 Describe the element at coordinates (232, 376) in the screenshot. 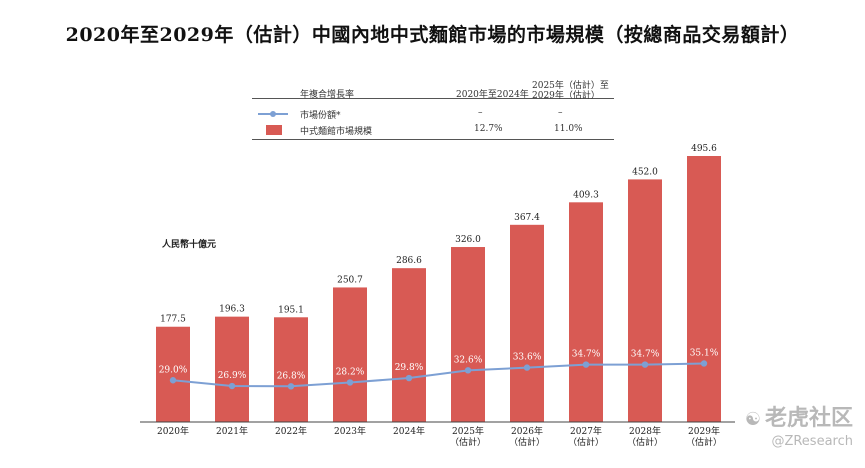

I see `share-value-label-1: 26.9%` at that location.